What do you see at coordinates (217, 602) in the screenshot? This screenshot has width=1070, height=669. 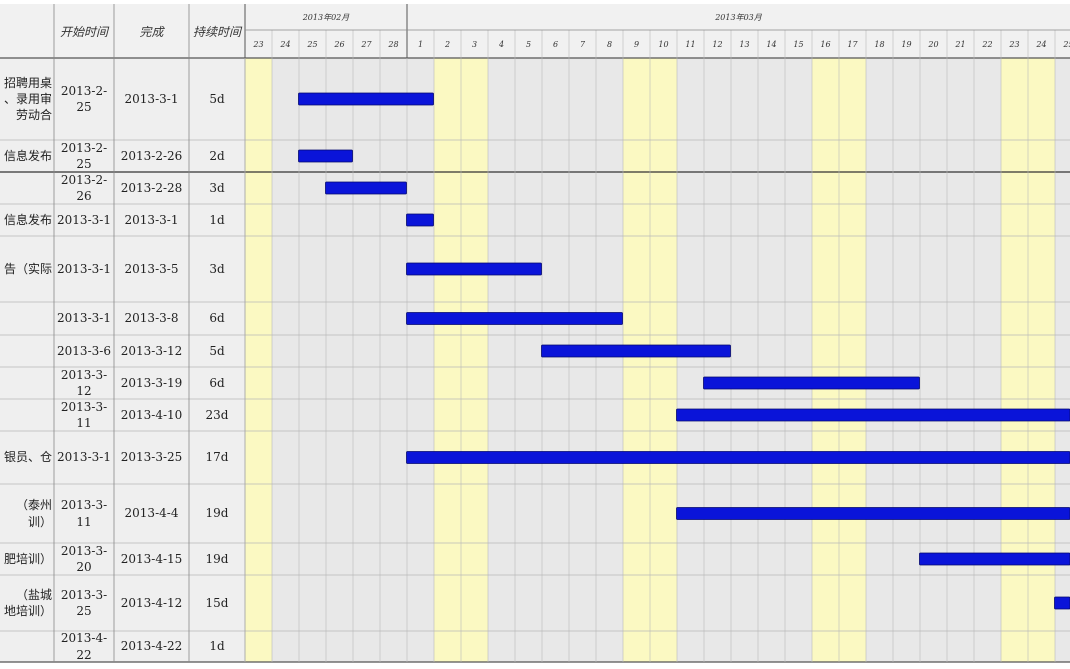 I see `task-duration: 15d` at bounding box center [217, 602].